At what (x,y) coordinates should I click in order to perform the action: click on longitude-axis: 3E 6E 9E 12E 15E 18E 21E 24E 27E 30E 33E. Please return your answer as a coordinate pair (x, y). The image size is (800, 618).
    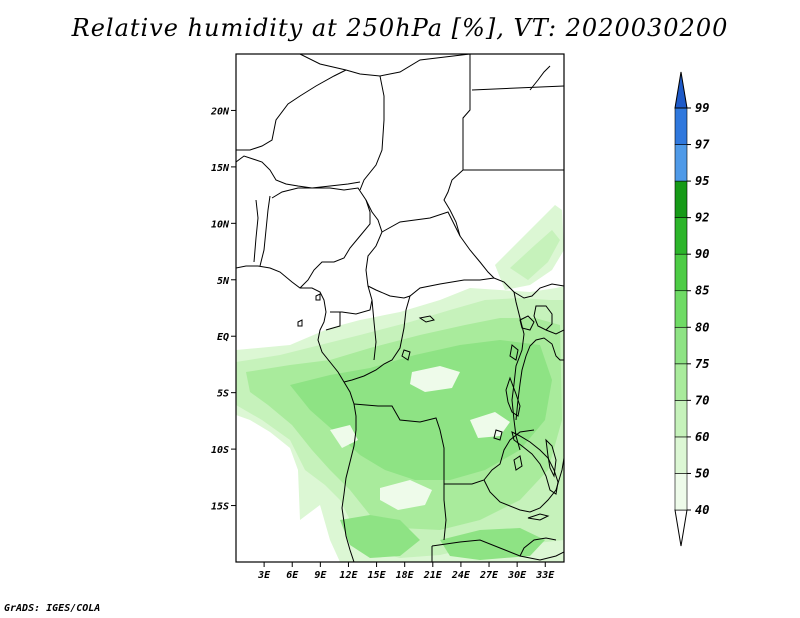
    Looking at the image, I should click on (406, 571).